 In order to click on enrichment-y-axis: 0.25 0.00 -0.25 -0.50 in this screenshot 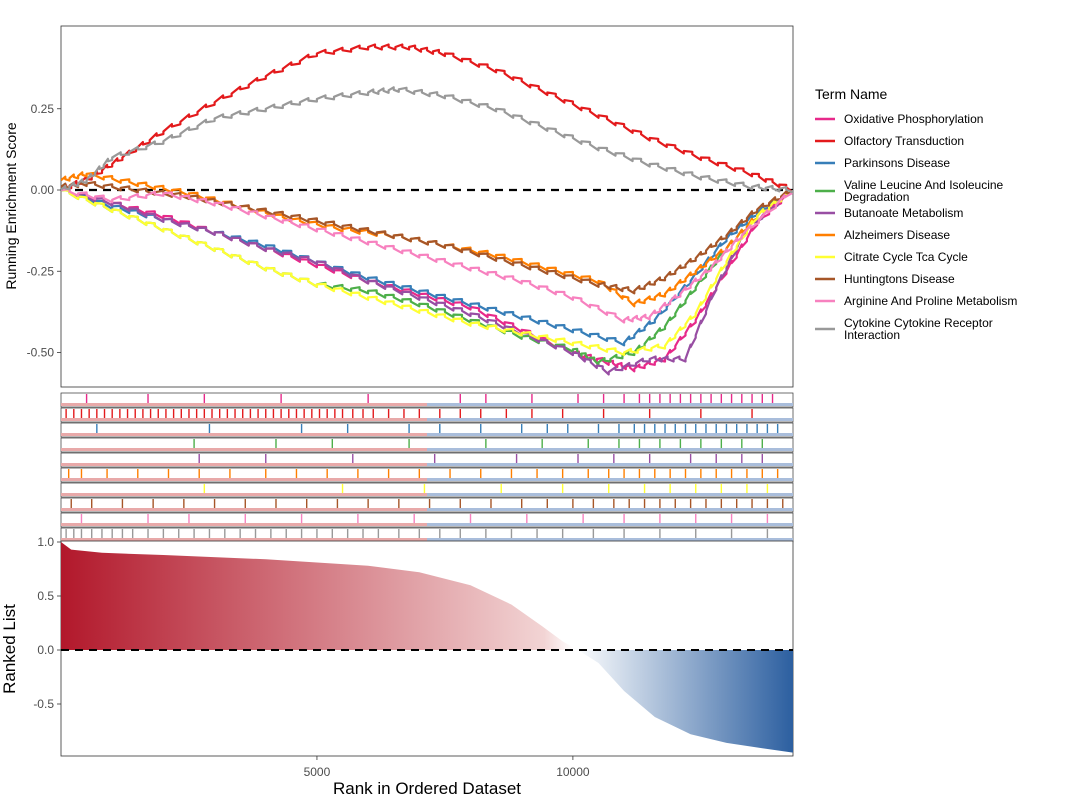, I will do `click(44, 231)`.